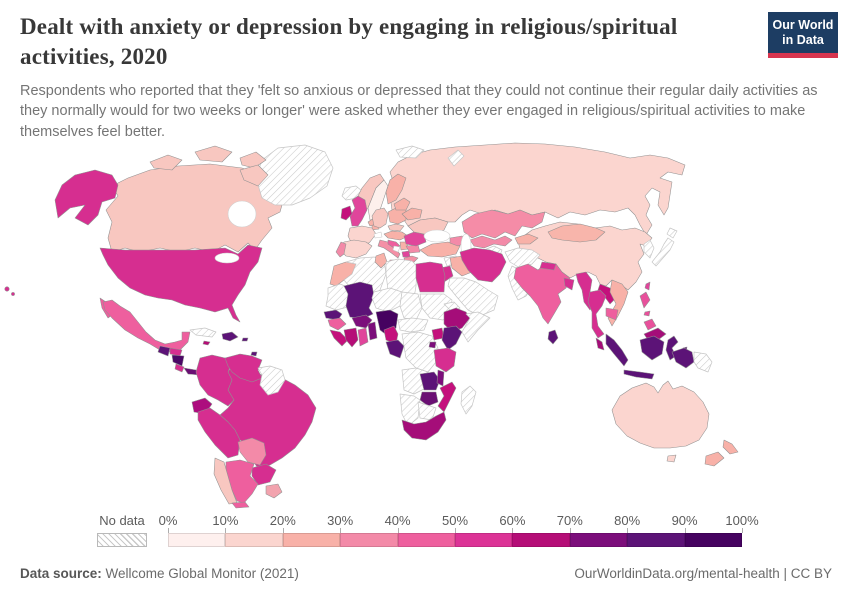 The height and width of the screenshot is (600, 850). What do you see at coordinates (146, 326) in the screenshot?
I see `country-mexico` at bounding box center [146, 326].